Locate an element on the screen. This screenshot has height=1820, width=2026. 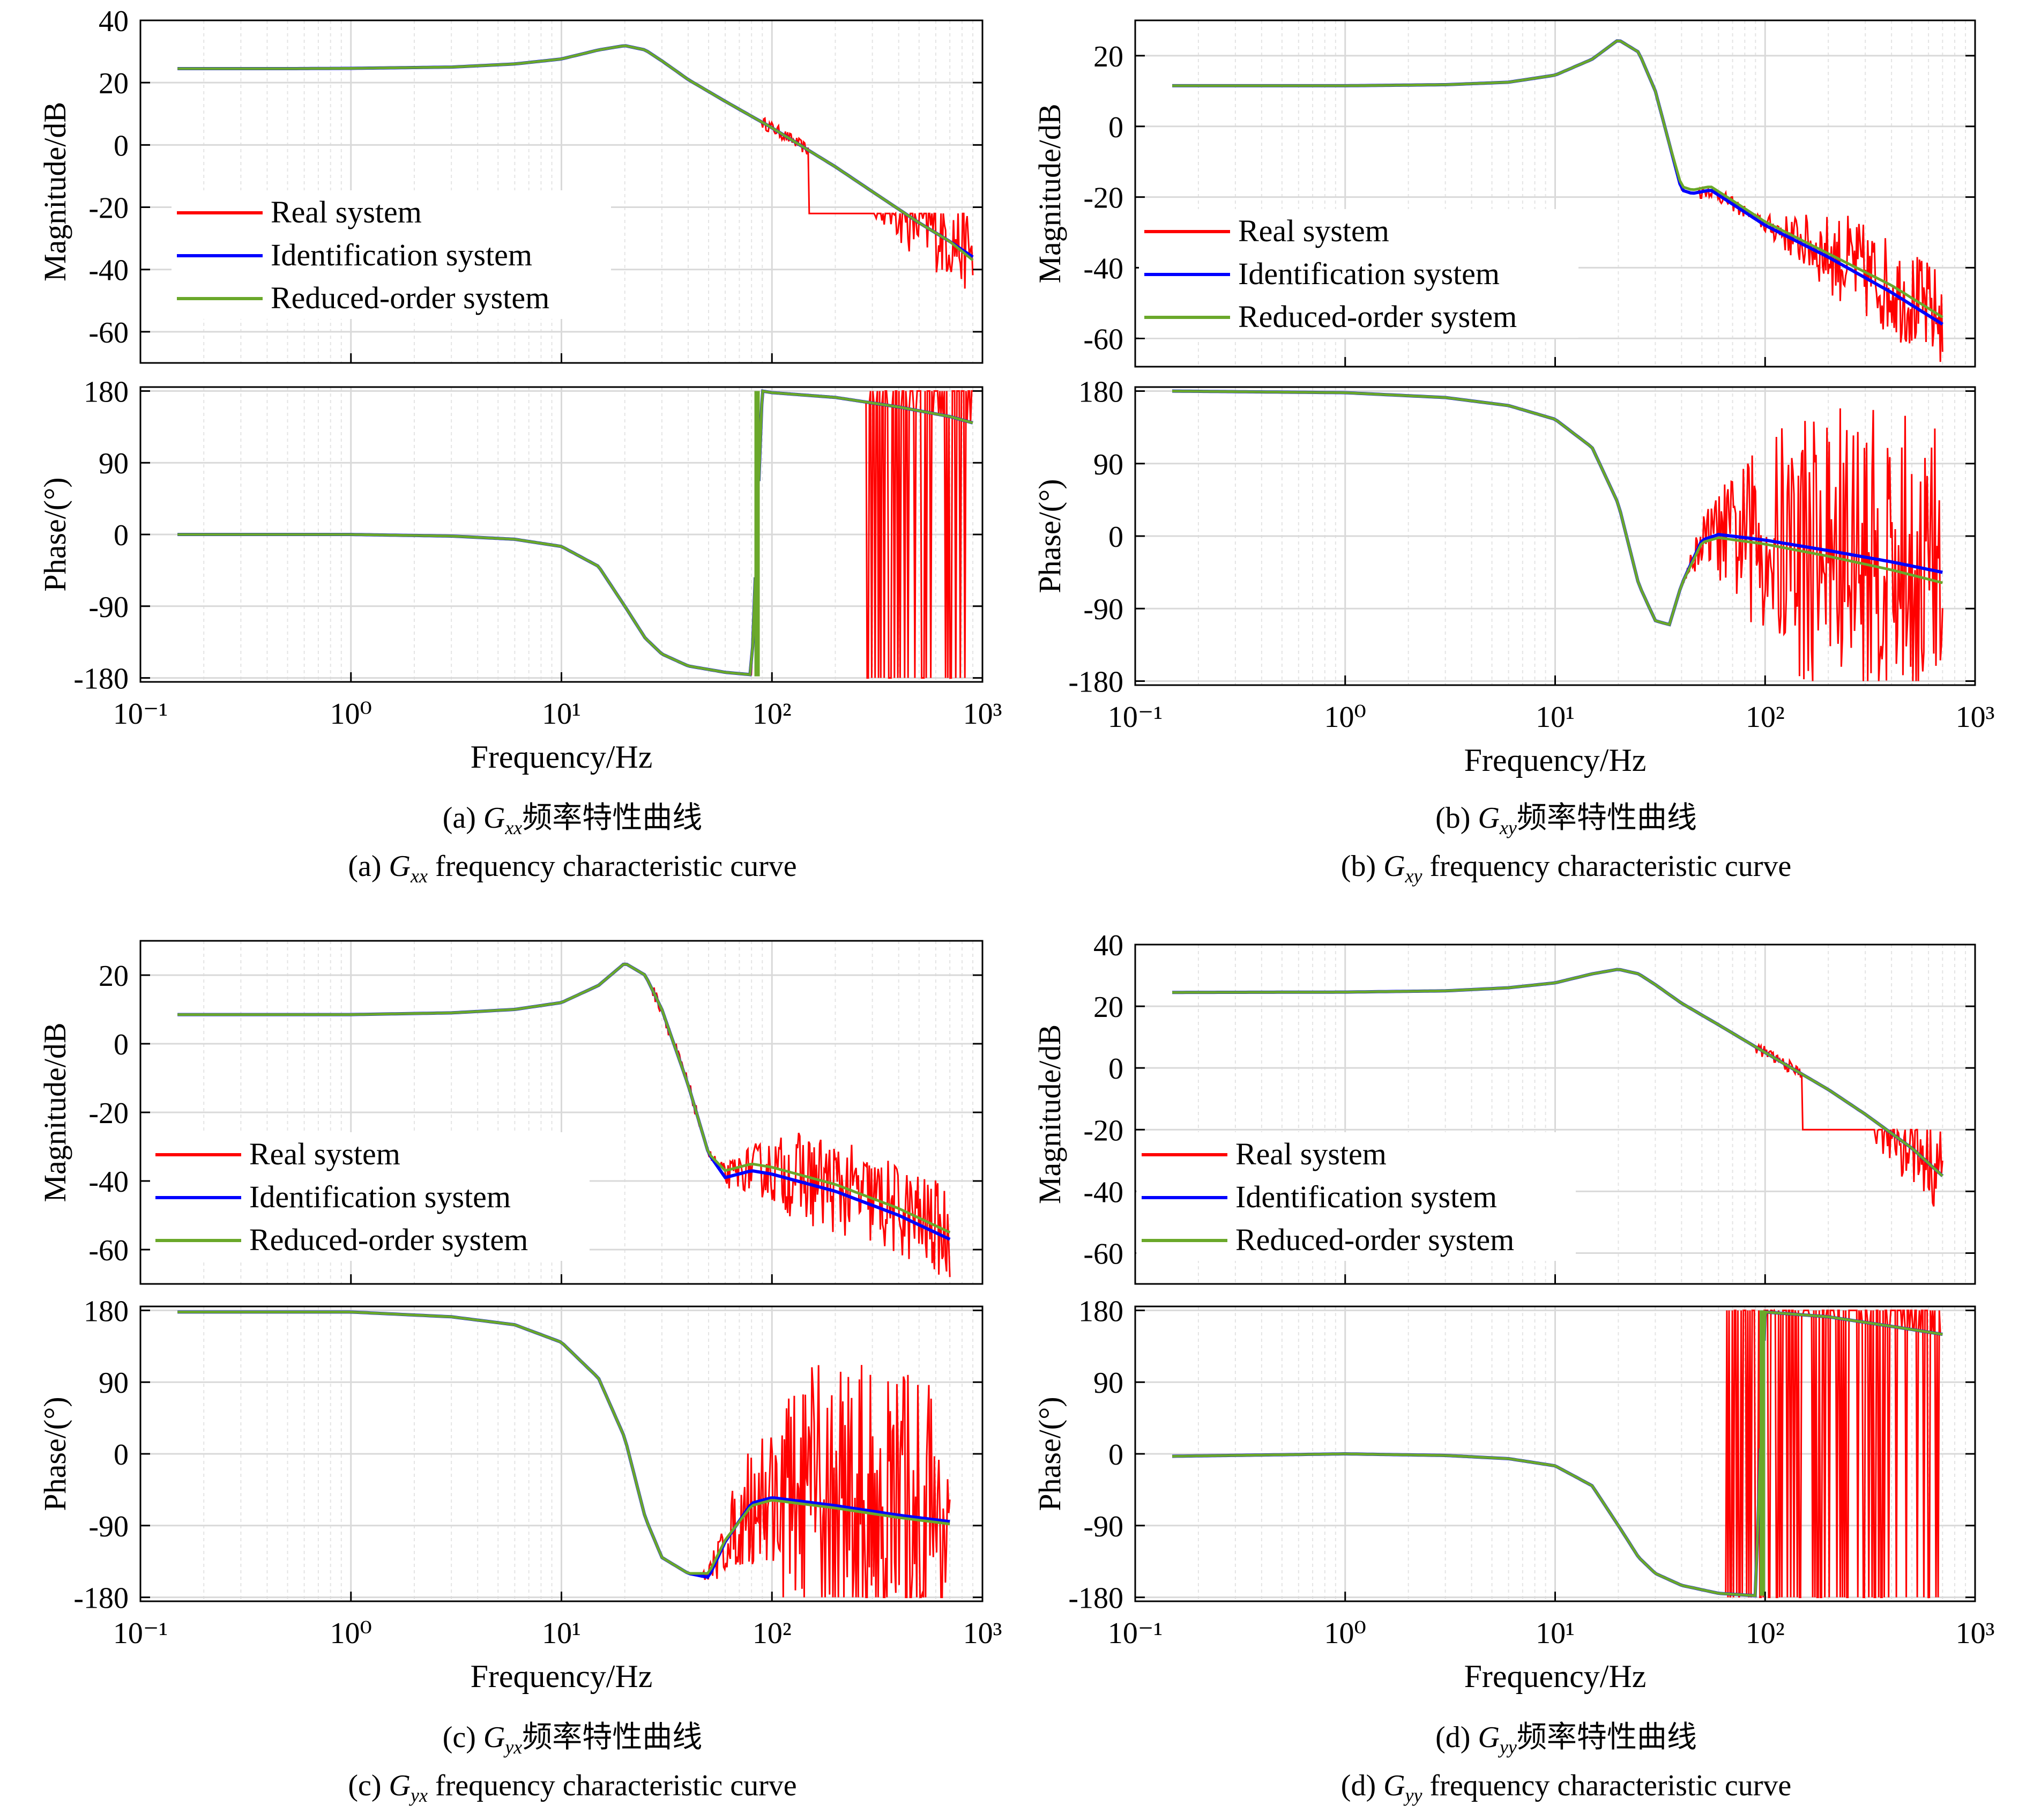
caption-a-en-text: frequency characteristic curve is located at coordinates (616, 866).